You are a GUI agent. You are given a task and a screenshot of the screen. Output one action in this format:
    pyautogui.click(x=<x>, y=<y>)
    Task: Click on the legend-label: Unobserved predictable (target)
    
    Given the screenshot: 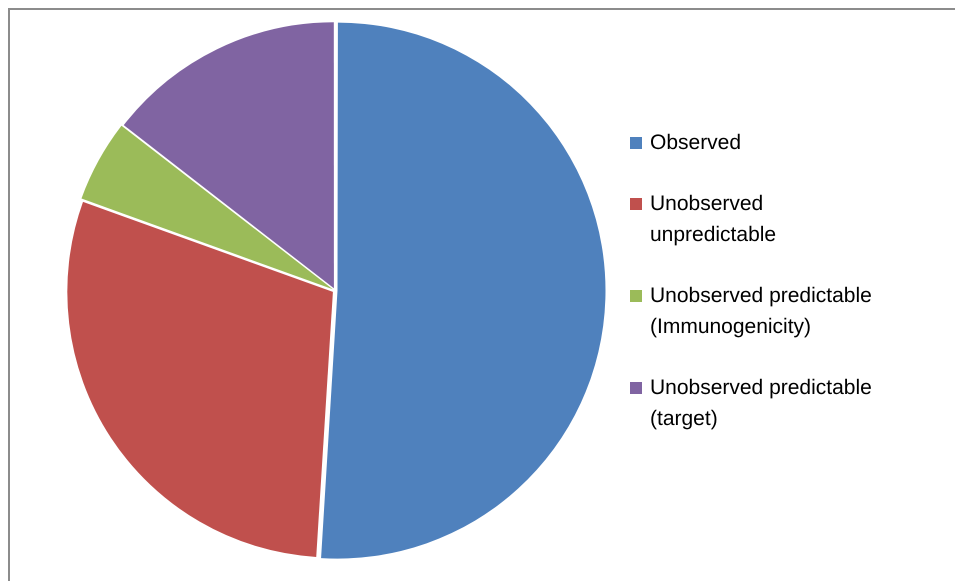 What is the action you would take?
    pyautogui.click(x=761, y=403)
    